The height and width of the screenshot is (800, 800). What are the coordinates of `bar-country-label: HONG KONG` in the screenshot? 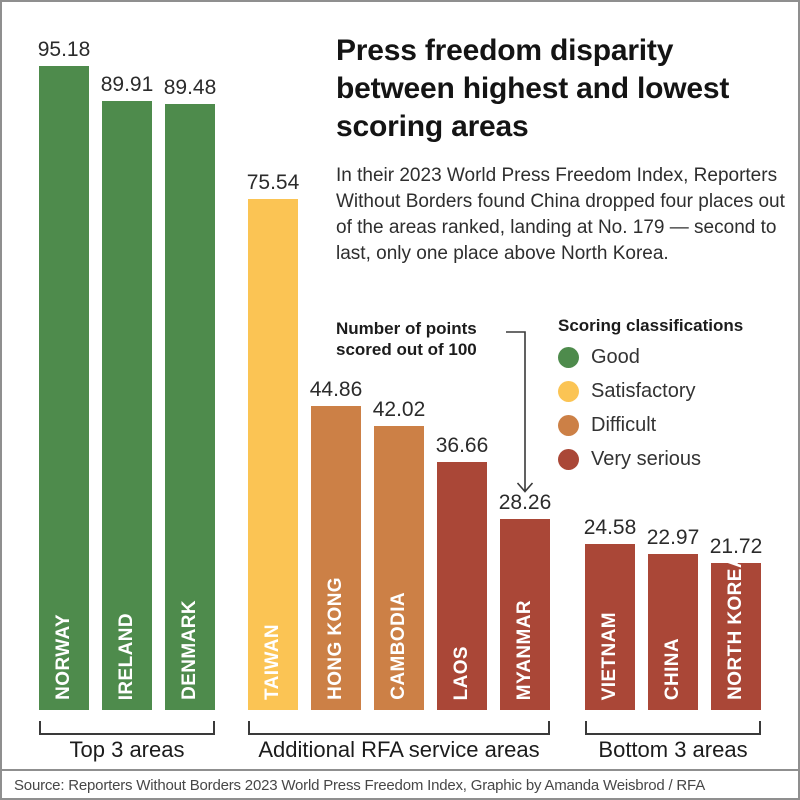 It's located at (335, 638).